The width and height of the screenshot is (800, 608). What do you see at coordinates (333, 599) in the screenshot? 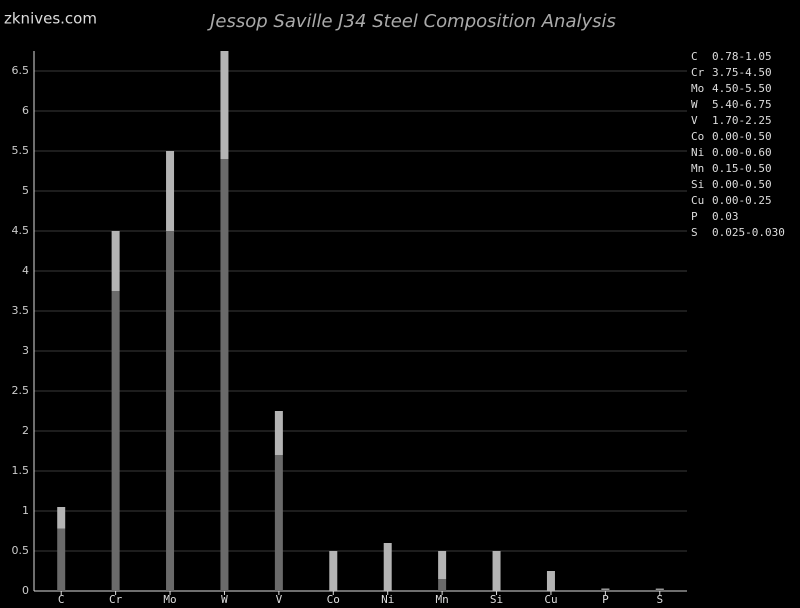
I see `x-tick-label: Co` at bounding box center [333, 599].